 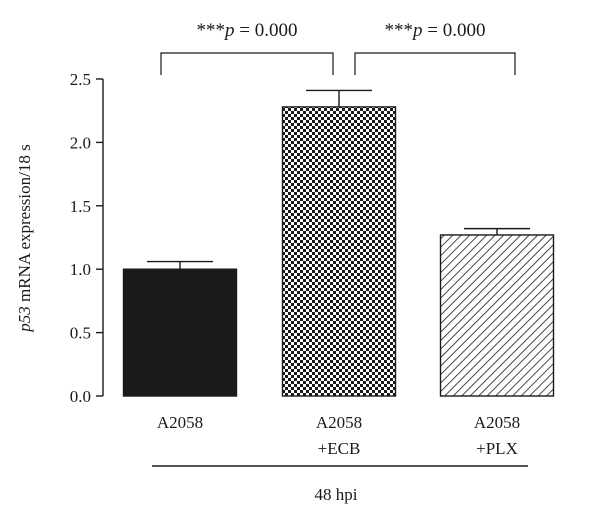 I want to click on x-tick-label: +PLX, so click(x=497, y=448).